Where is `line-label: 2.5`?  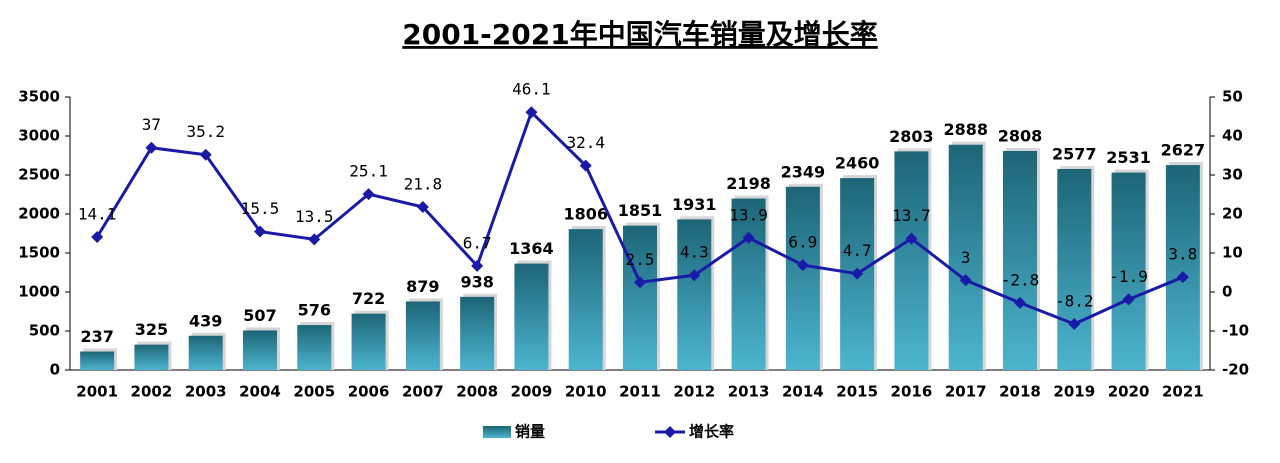 line-label: 2.5 is located at coordinates (640, 259).